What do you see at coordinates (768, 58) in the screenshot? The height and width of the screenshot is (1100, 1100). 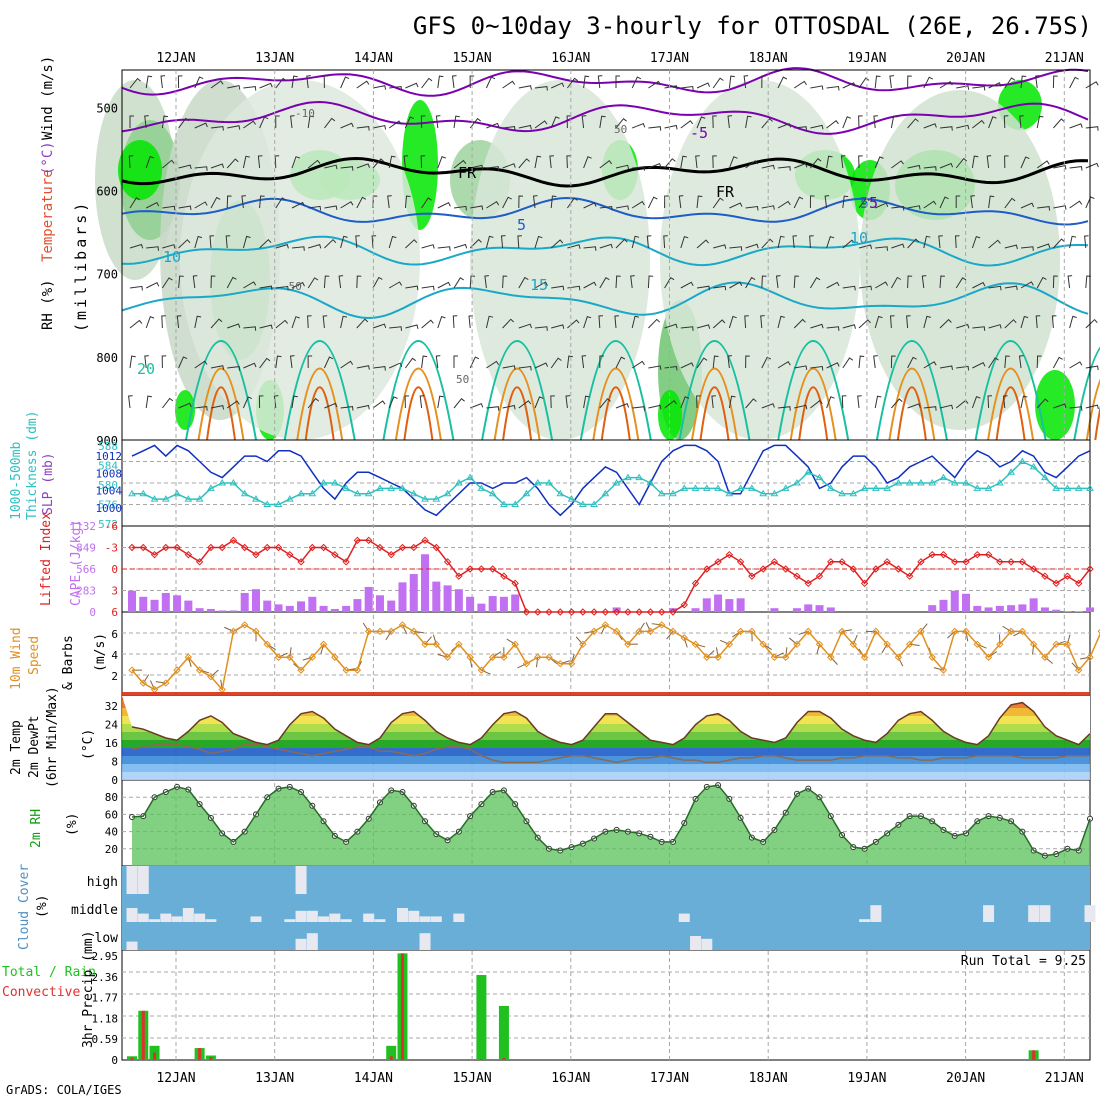 I see `top-date-label: 18JAN` at bounding box center [768, 58].